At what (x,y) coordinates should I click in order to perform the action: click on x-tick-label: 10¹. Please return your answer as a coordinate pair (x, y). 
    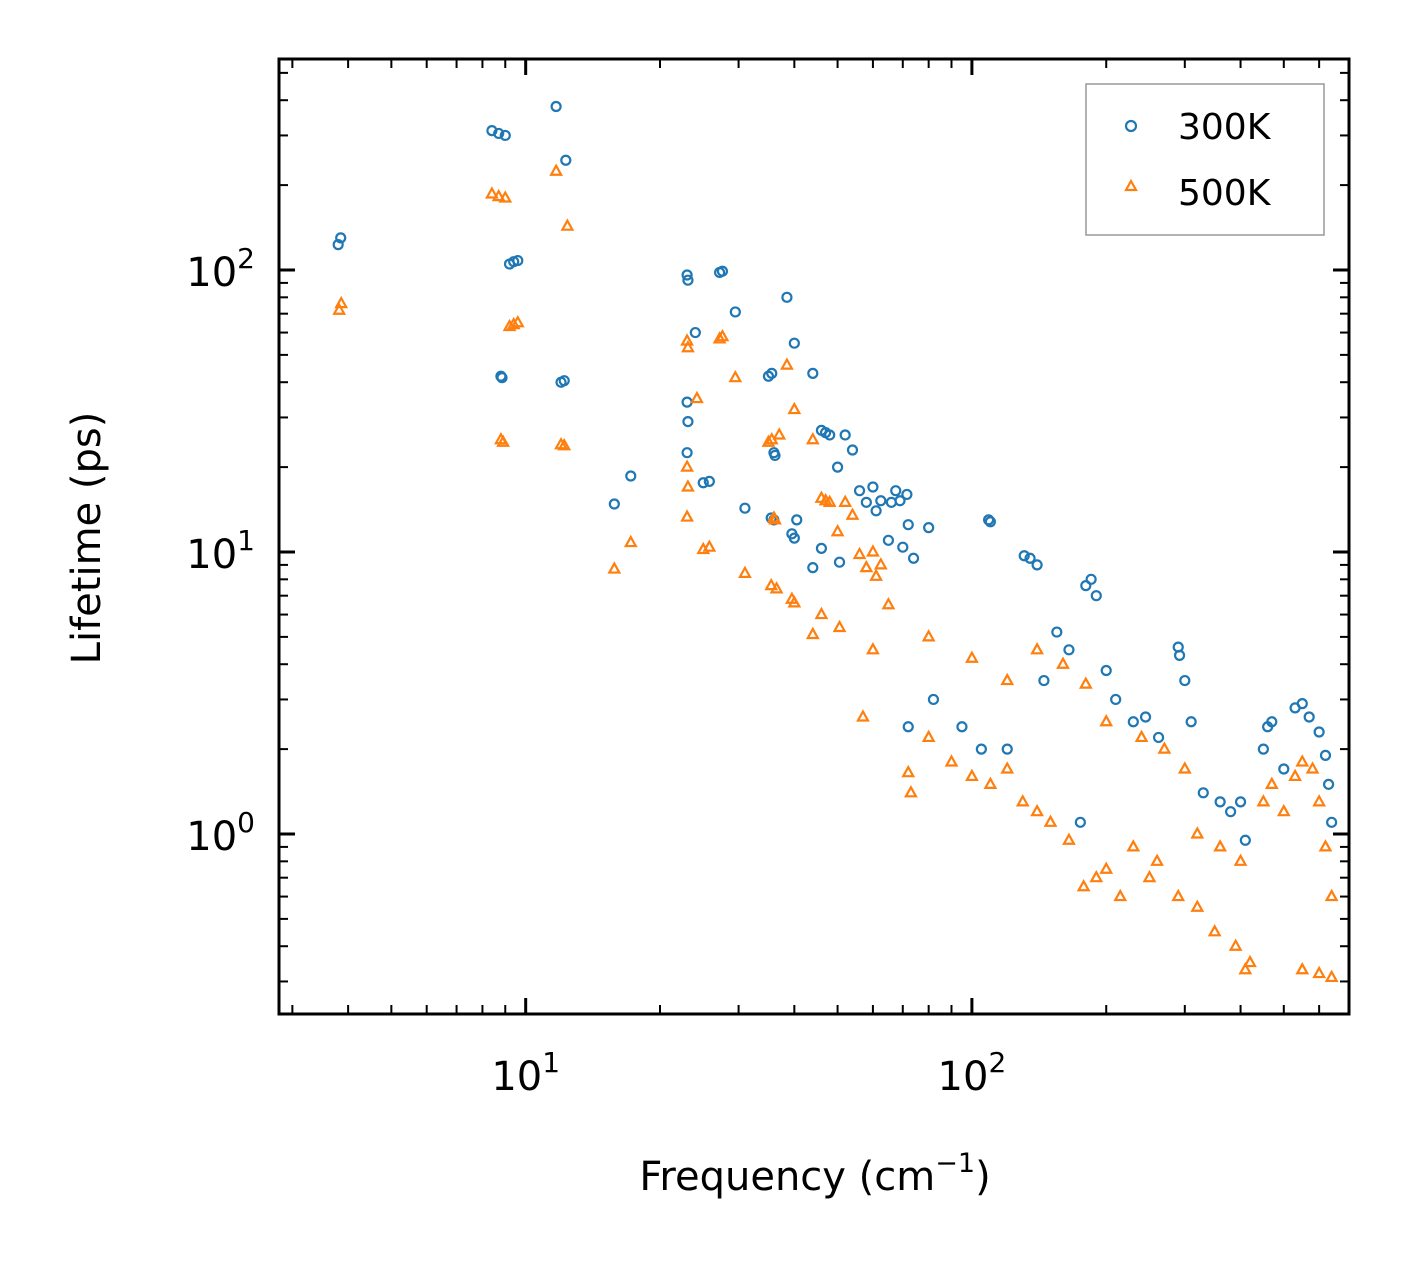
    Looking at the image, I should click on (525, 1073).